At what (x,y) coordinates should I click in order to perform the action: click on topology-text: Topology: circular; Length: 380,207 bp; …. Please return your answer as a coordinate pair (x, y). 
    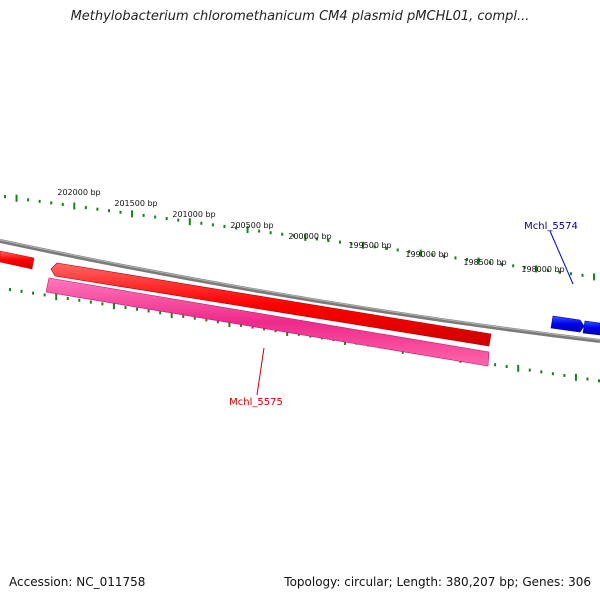
    Looking at the image, I should click on (437, 582).